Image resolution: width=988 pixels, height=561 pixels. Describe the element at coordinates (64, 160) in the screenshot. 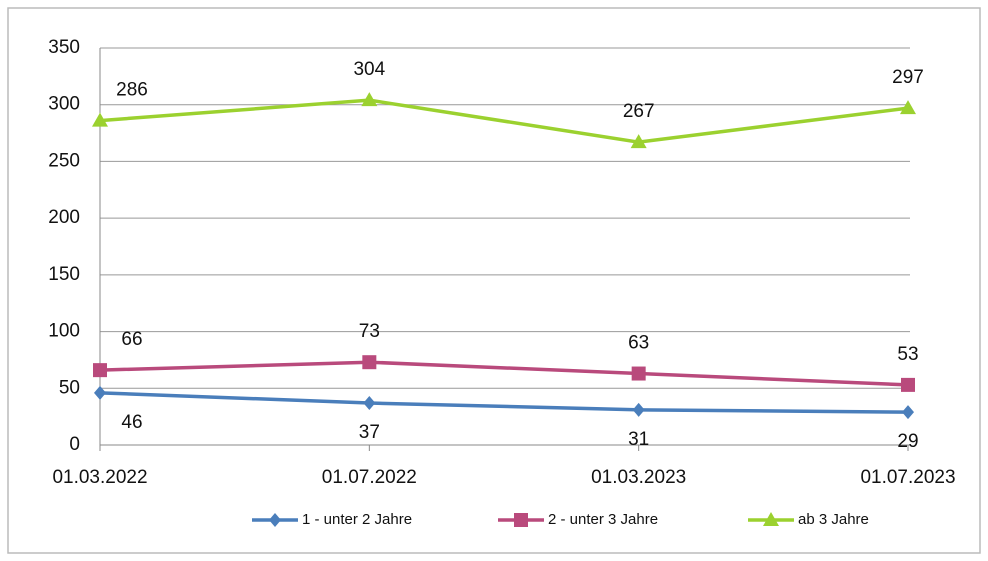

I see `y-tick-label: 250` at that location.